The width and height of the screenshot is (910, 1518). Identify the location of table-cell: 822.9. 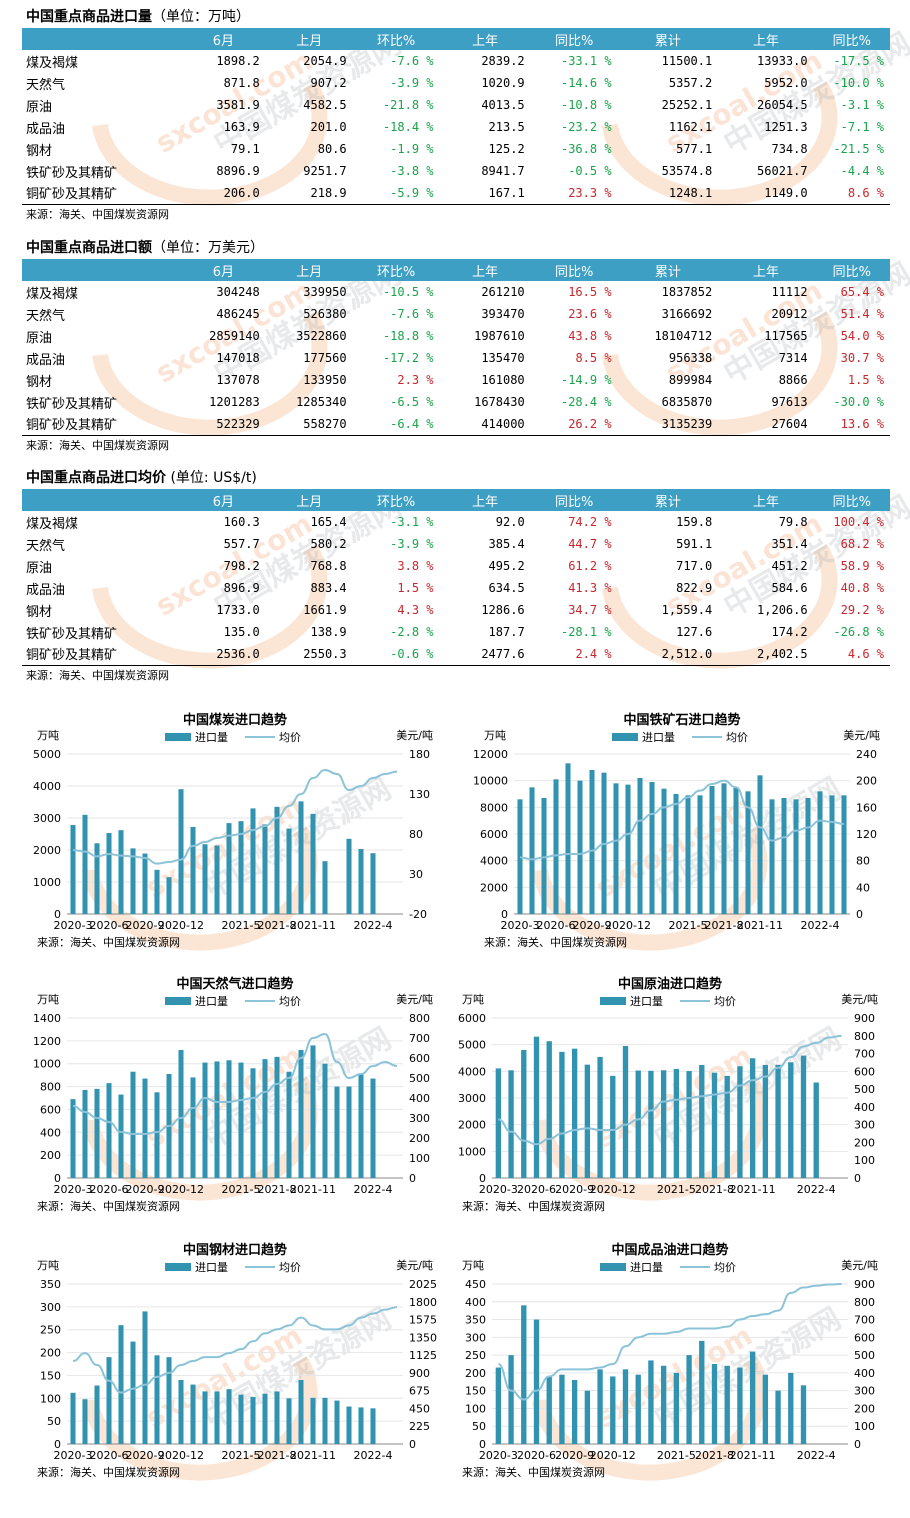
(694, 588).